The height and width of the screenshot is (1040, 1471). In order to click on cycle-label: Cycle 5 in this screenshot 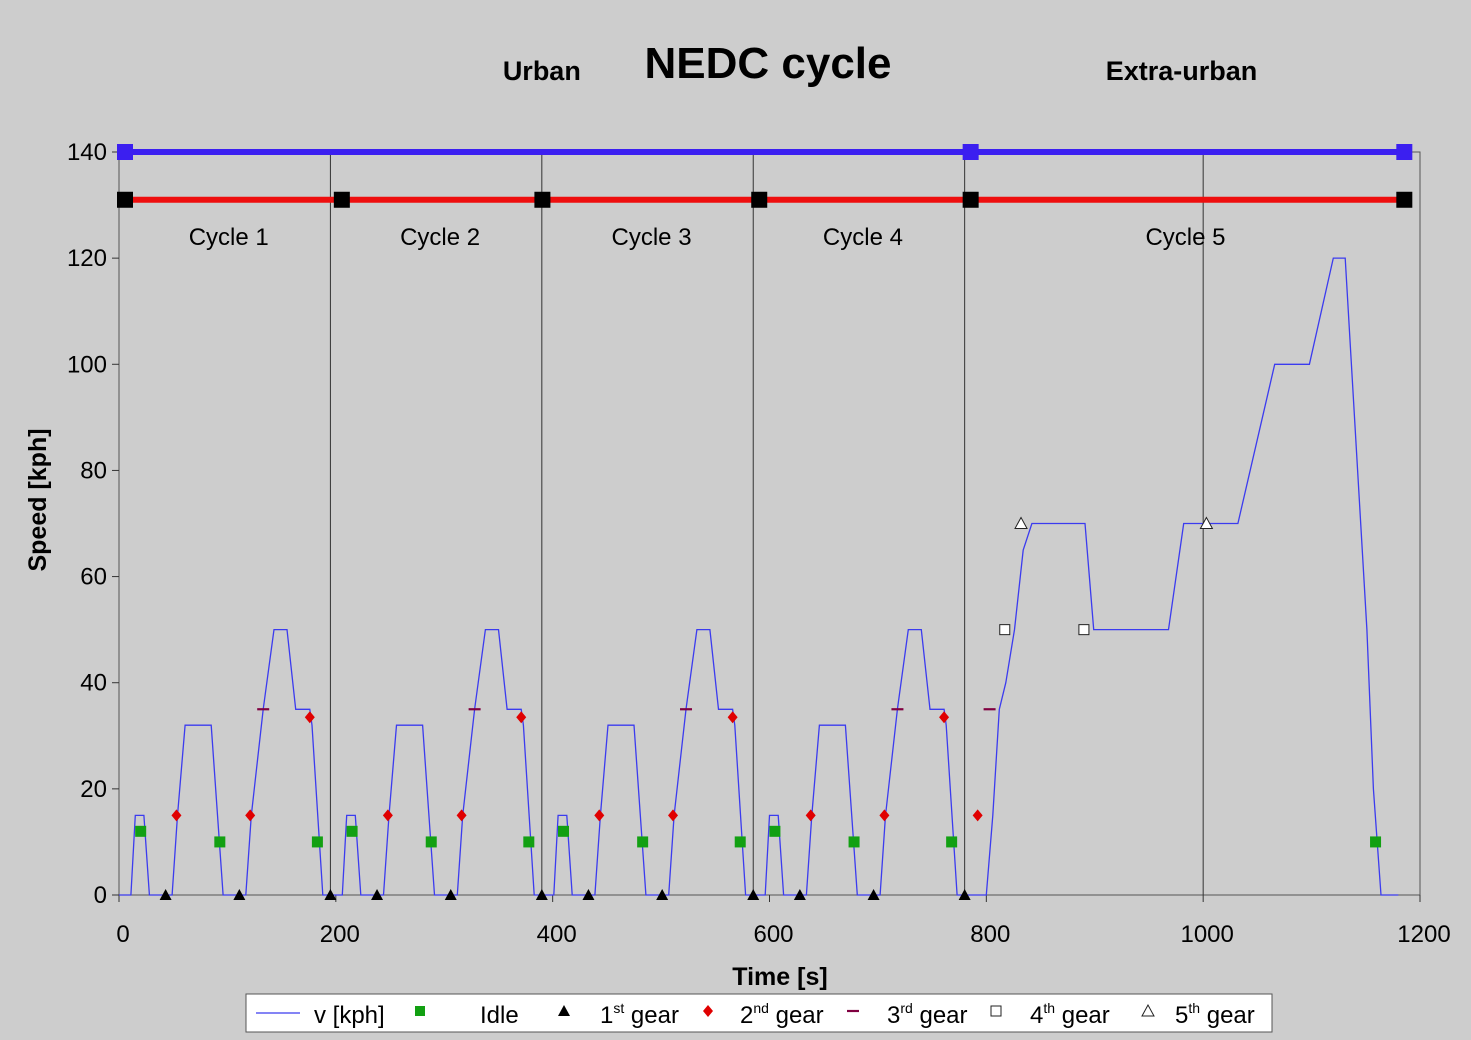, I will do `click(1185, 237)`.